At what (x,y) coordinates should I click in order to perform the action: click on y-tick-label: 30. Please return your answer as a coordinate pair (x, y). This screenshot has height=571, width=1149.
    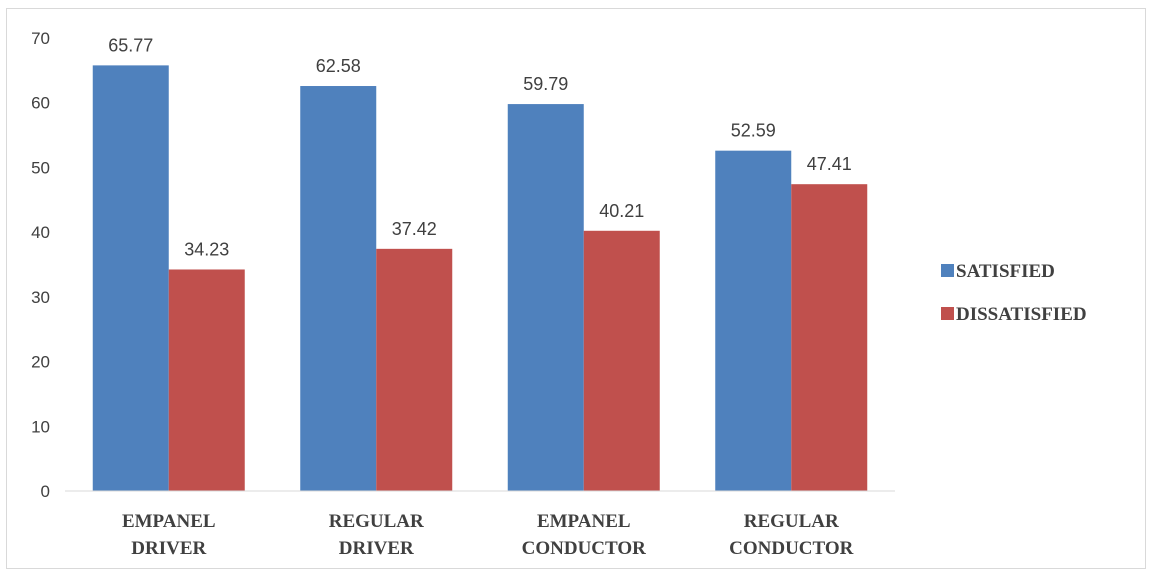
    Looking at the image, I should click on (40, 297).